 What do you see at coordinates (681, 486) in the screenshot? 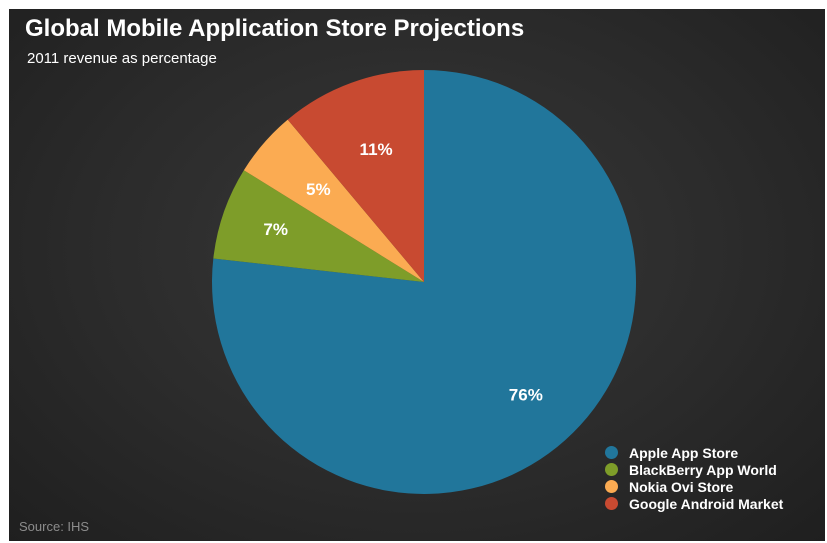
I see `legend-label: Nokia Ovi Store` at bounding box center [681, 486].